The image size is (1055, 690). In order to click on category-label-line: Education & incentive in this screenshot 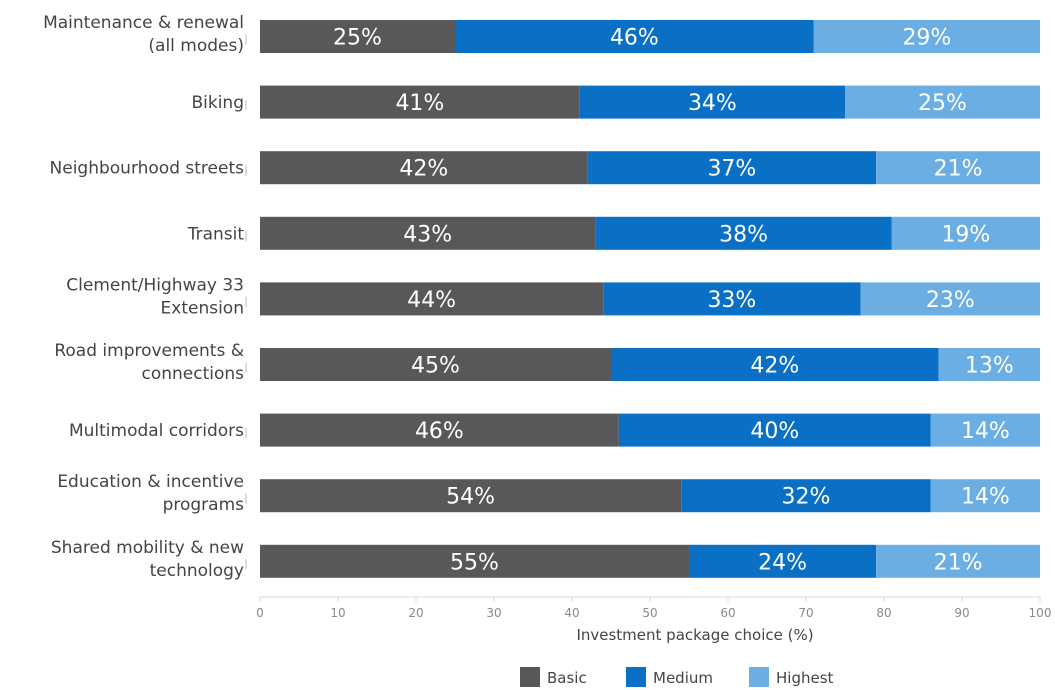, I will do `click(150, 482)`.